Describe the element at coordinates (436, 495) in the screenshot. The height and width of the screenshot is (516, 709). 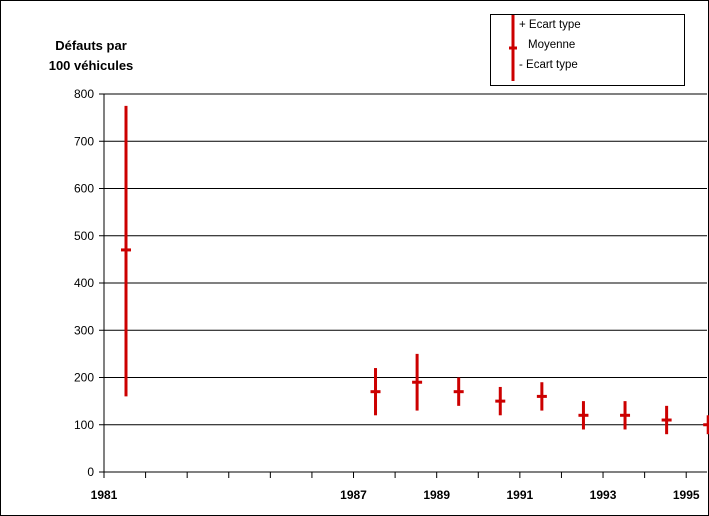
I see `x-tick-label-1989: 1989` at that location.